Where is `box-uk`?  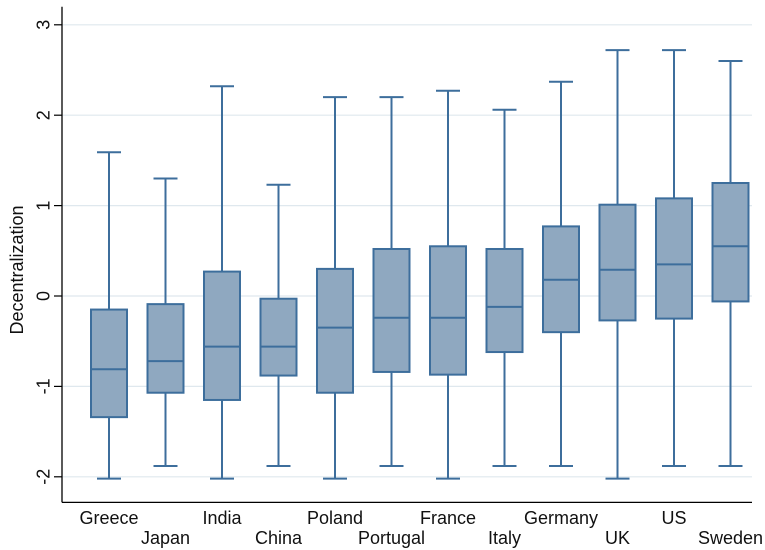 box-uk is located at coordinates (617, 264).